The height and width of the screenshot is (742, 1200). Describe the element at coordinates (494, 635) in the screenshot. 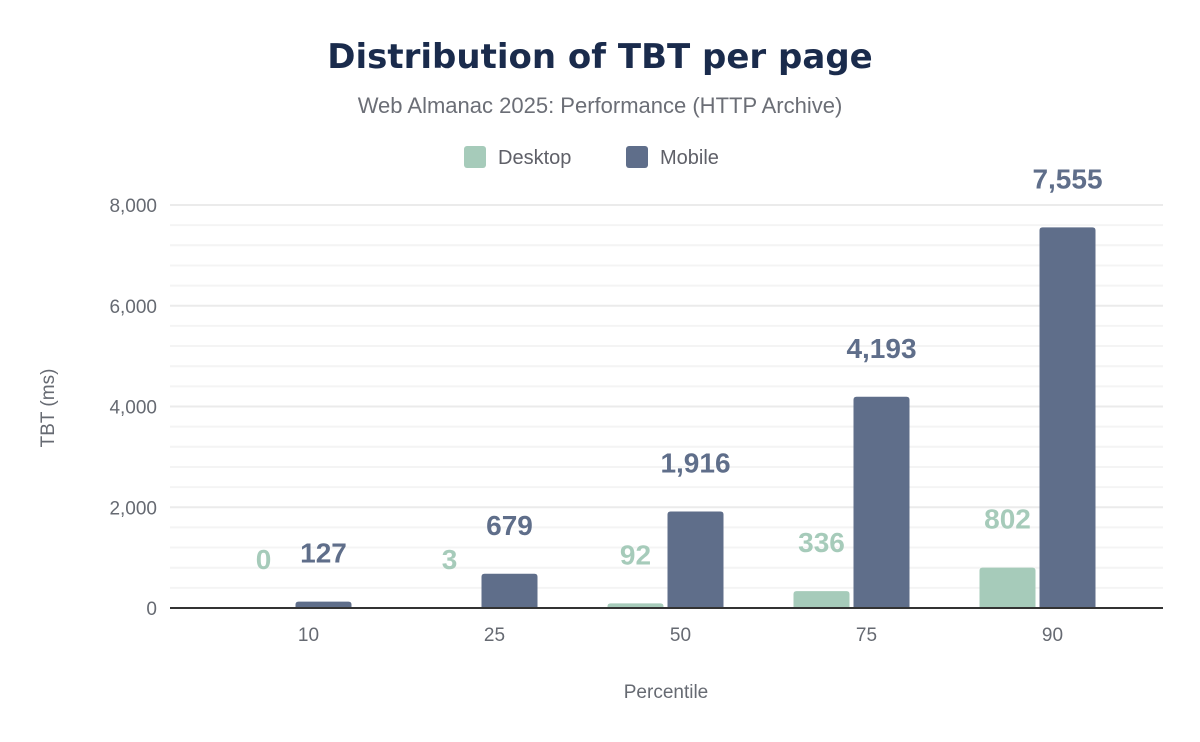

I see `x-tick-label: 25` at that location.